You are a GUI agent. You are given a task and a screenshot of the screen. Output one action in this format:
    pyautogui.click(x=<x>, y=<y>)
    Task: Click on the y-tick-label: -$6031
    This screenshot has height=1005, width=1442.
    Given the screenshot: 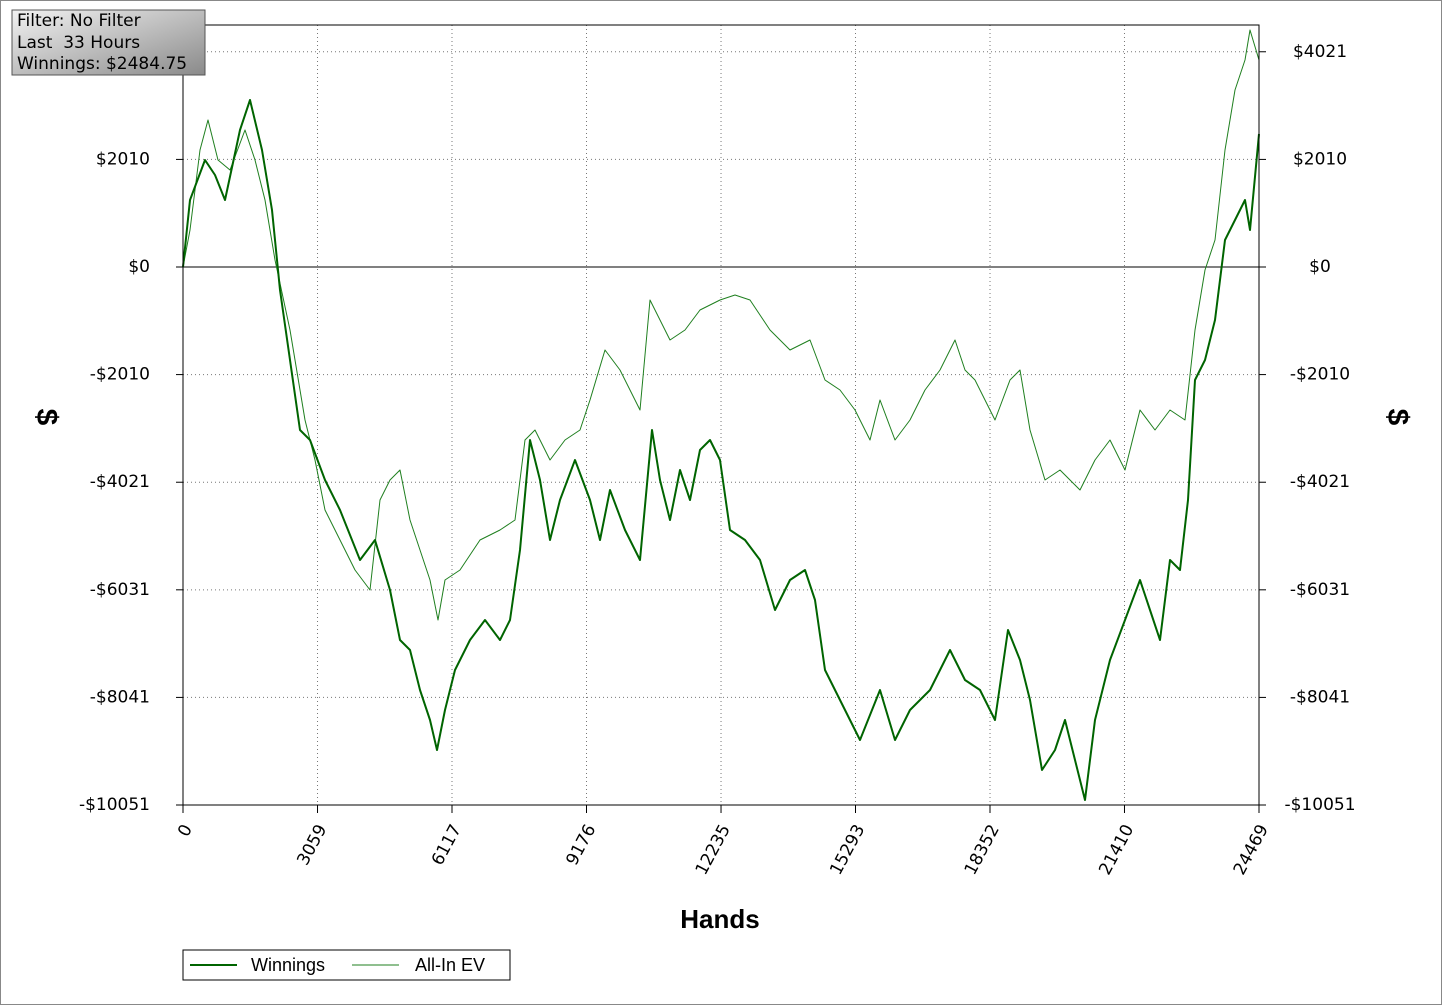 What is the action you would take?
    pyautogui.click(x=120, y=590)
    